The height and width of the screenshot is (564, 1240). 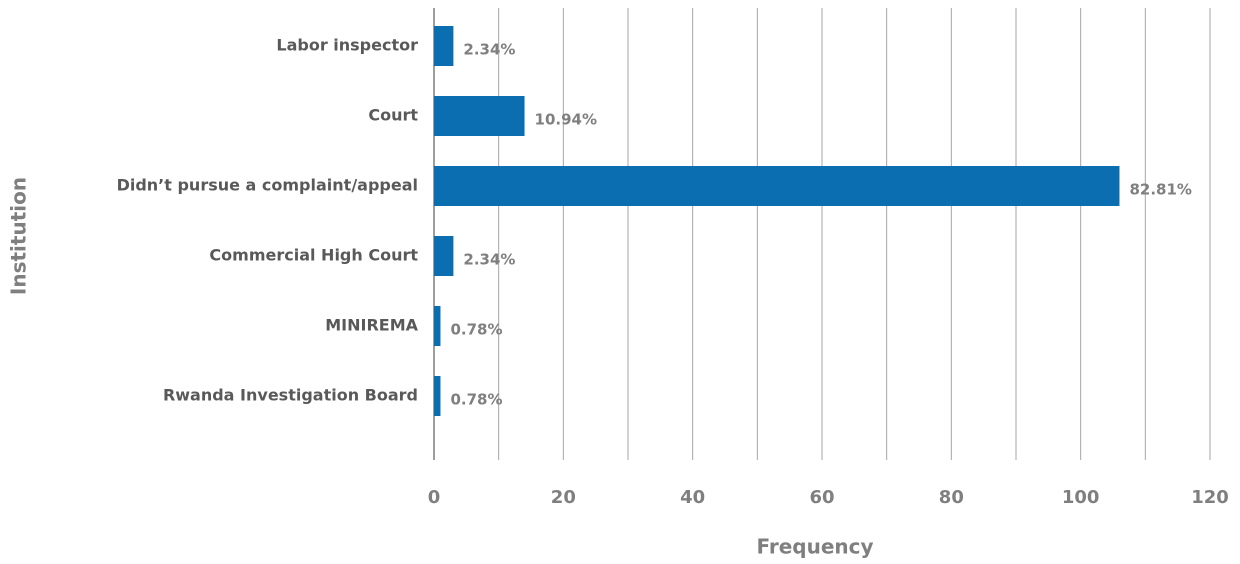 I want to click on y-tick-label: Labor inspector, so click(x=347, y=45).